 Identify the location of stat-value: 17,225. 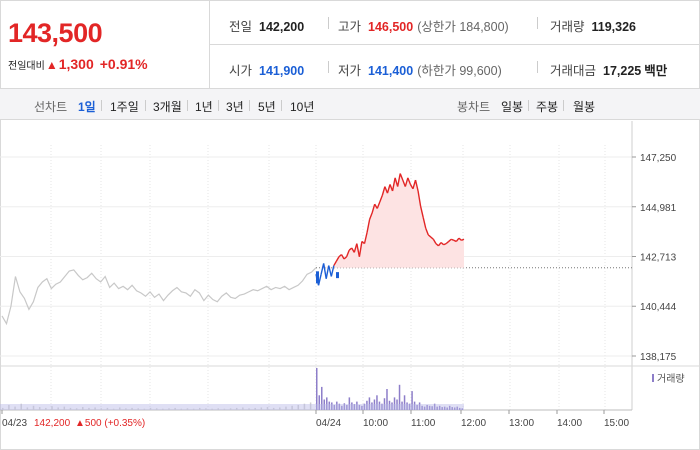
(622, 71).